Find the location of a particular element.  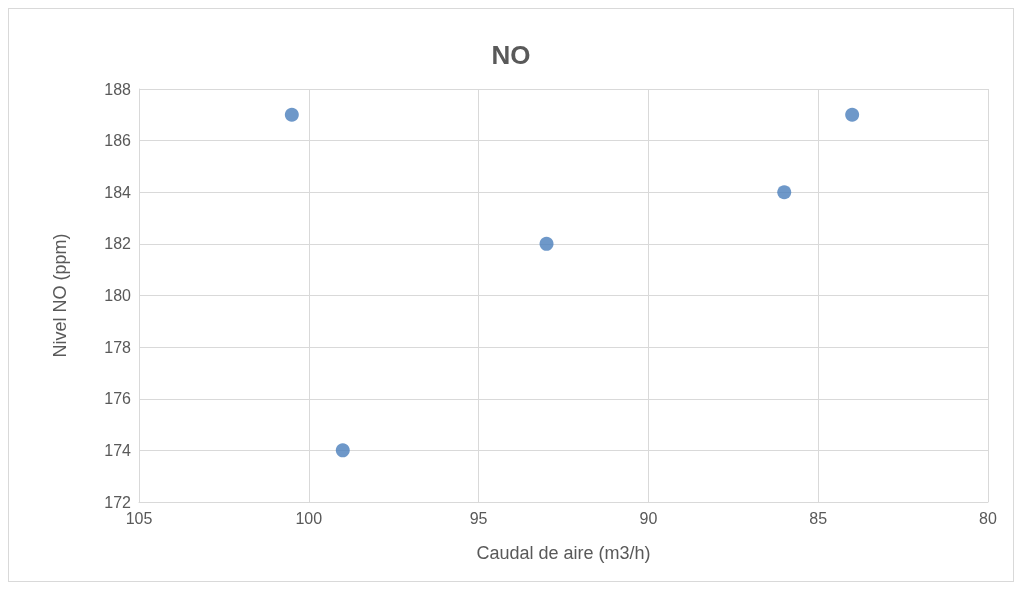

x-tick-label: 90 is located at coordinates (648, 518).